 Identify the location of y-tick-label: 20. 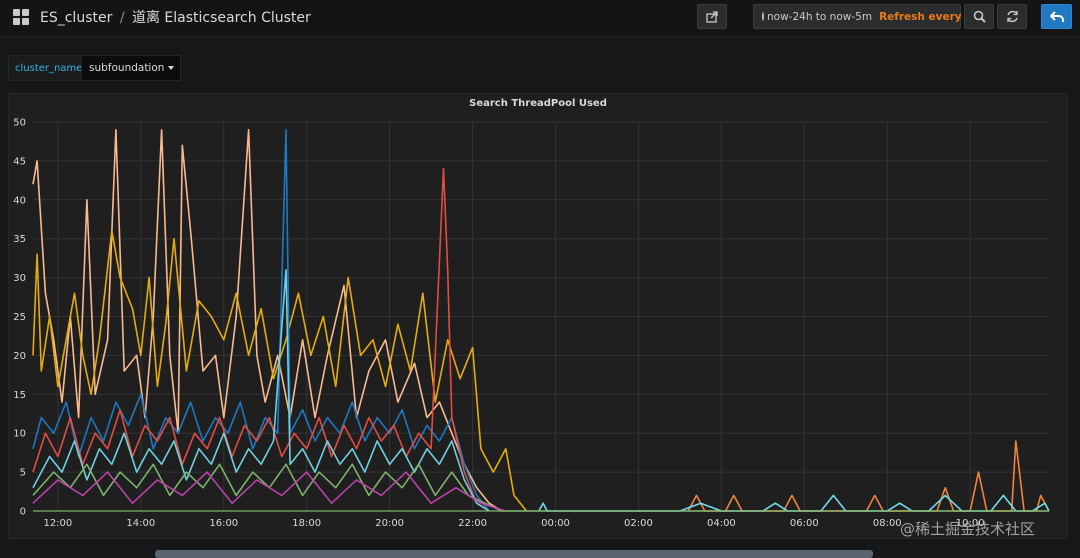
(19, 356).